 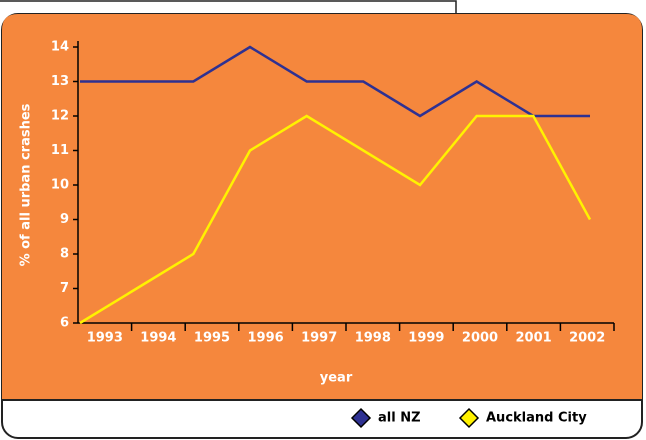 What do you see at coordinates (212, 338) in the screenshot?
I see `x-tick-label: 1995` at bounding box center [212, 338].